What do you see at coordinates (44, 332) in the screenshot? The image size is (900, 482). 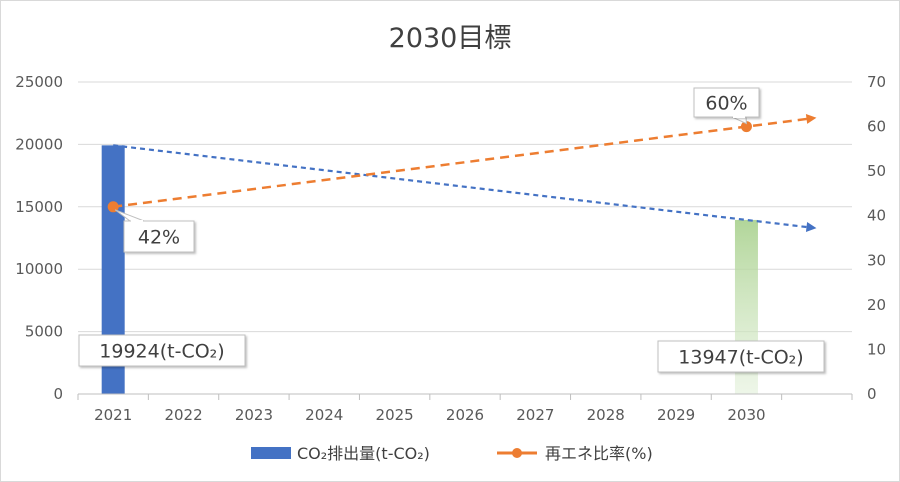 I see `y-left-tick-label: 5000` at bounding box center [44, 332].